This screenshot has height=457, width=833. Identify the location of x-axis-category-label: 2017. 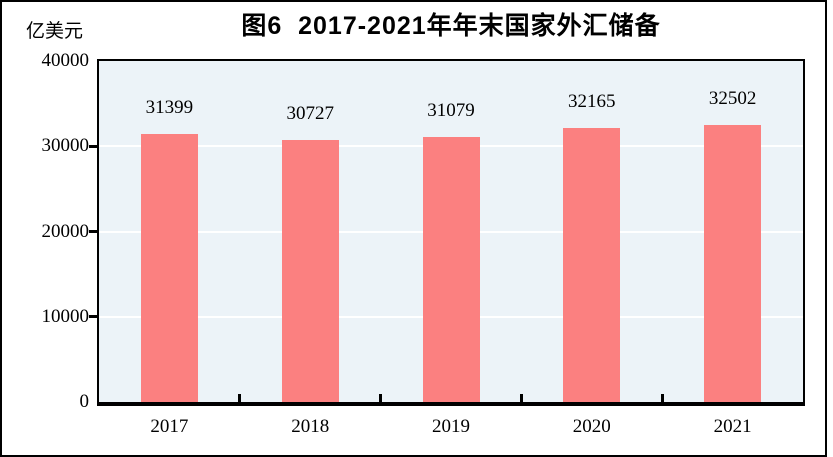
(169, 426).